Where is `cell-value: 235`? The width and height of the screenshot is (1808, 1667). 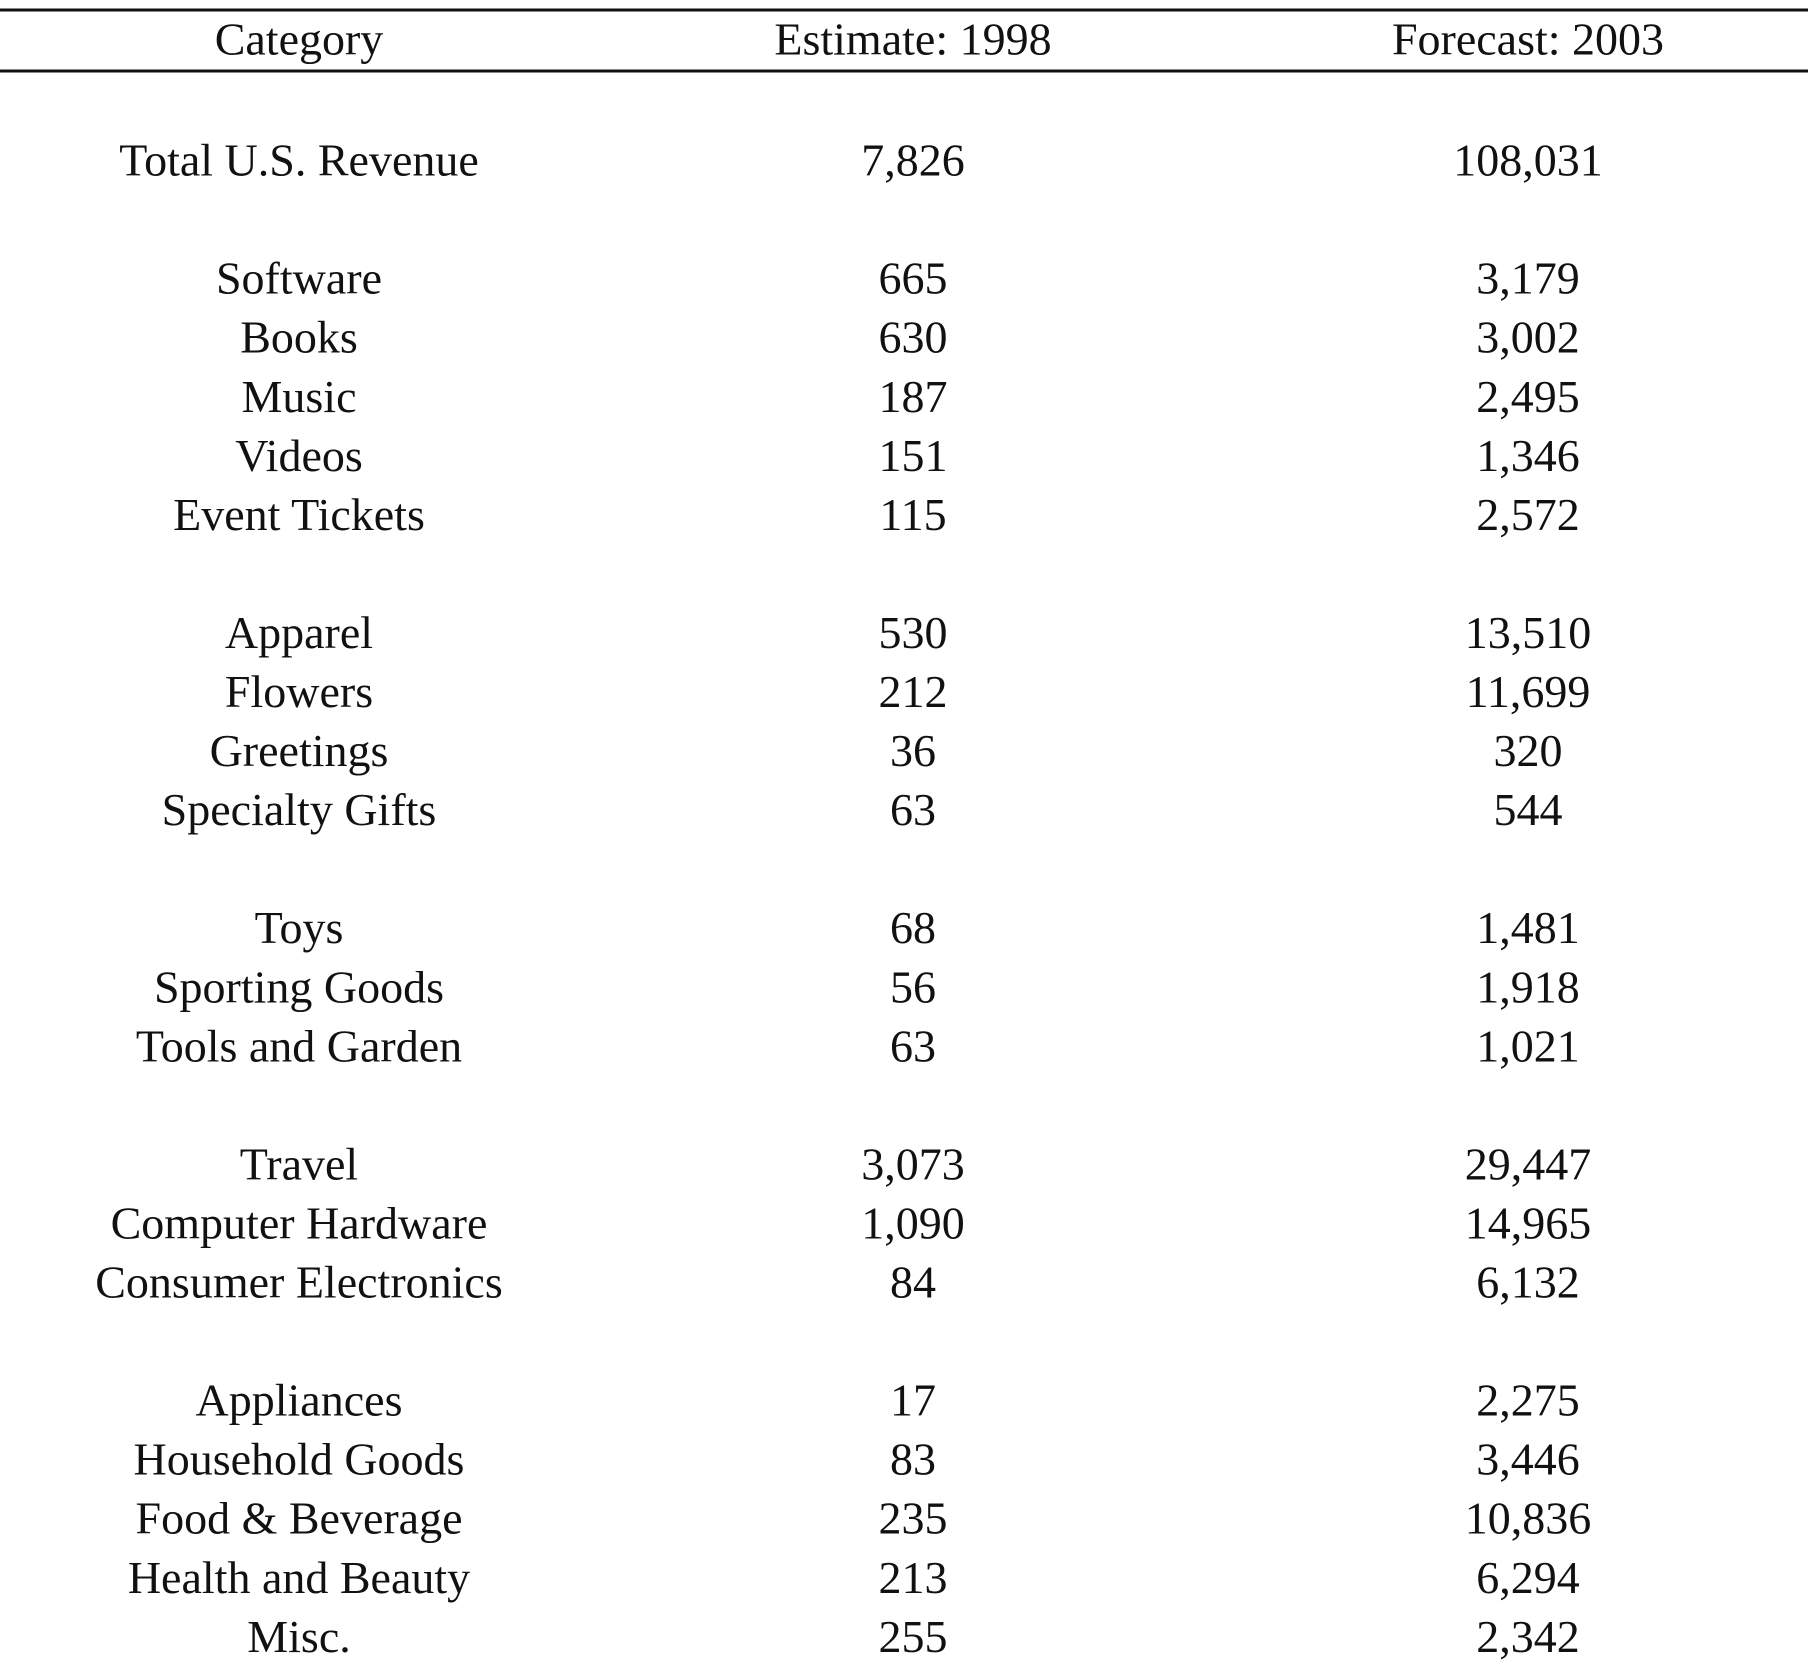
cell-value: 235 is located at coordinates (913, 1518).